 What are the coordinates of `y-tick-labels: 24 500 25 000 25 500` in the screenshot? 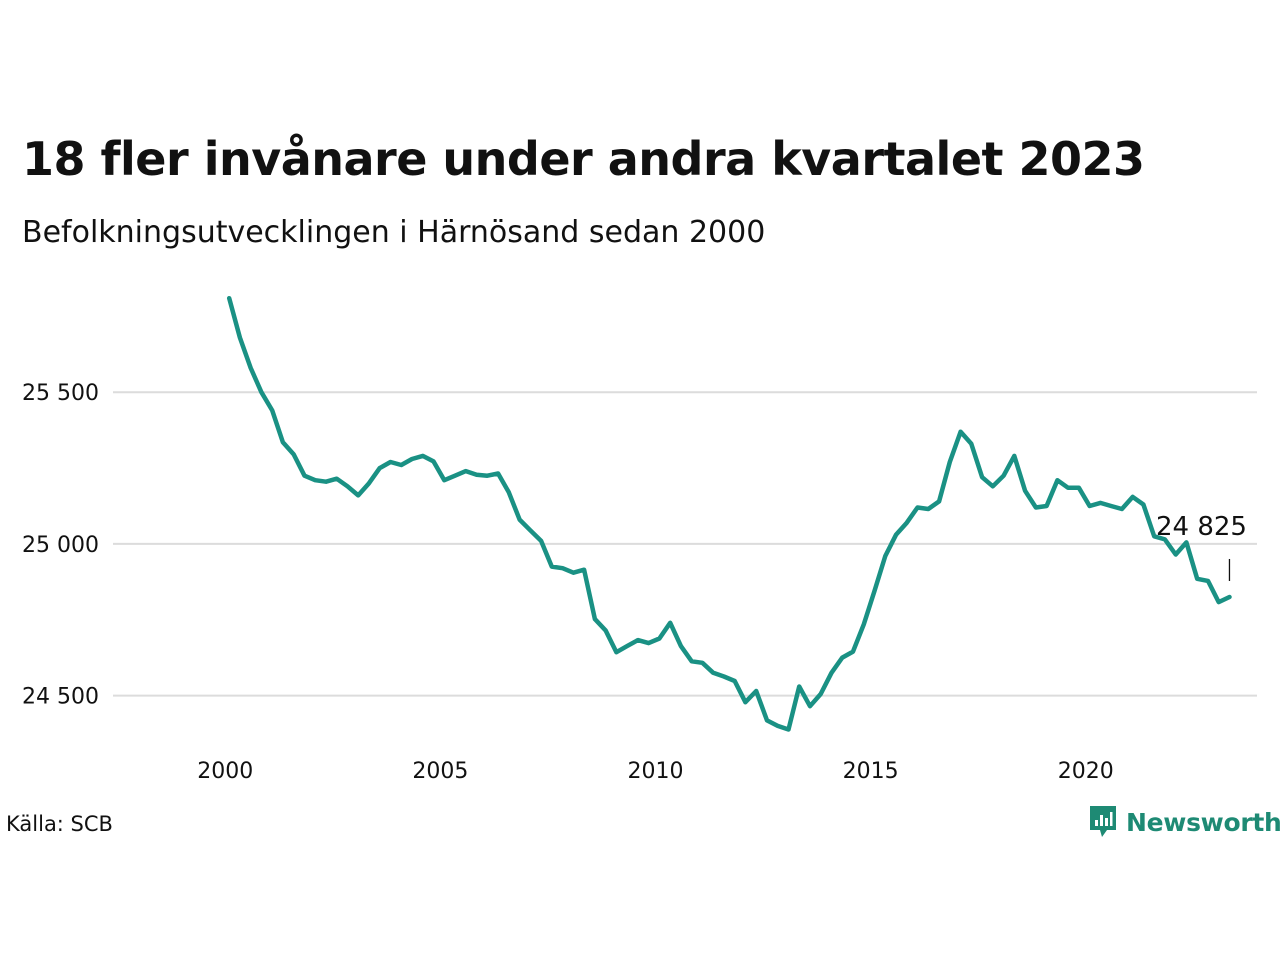 It's located at (60, 545).